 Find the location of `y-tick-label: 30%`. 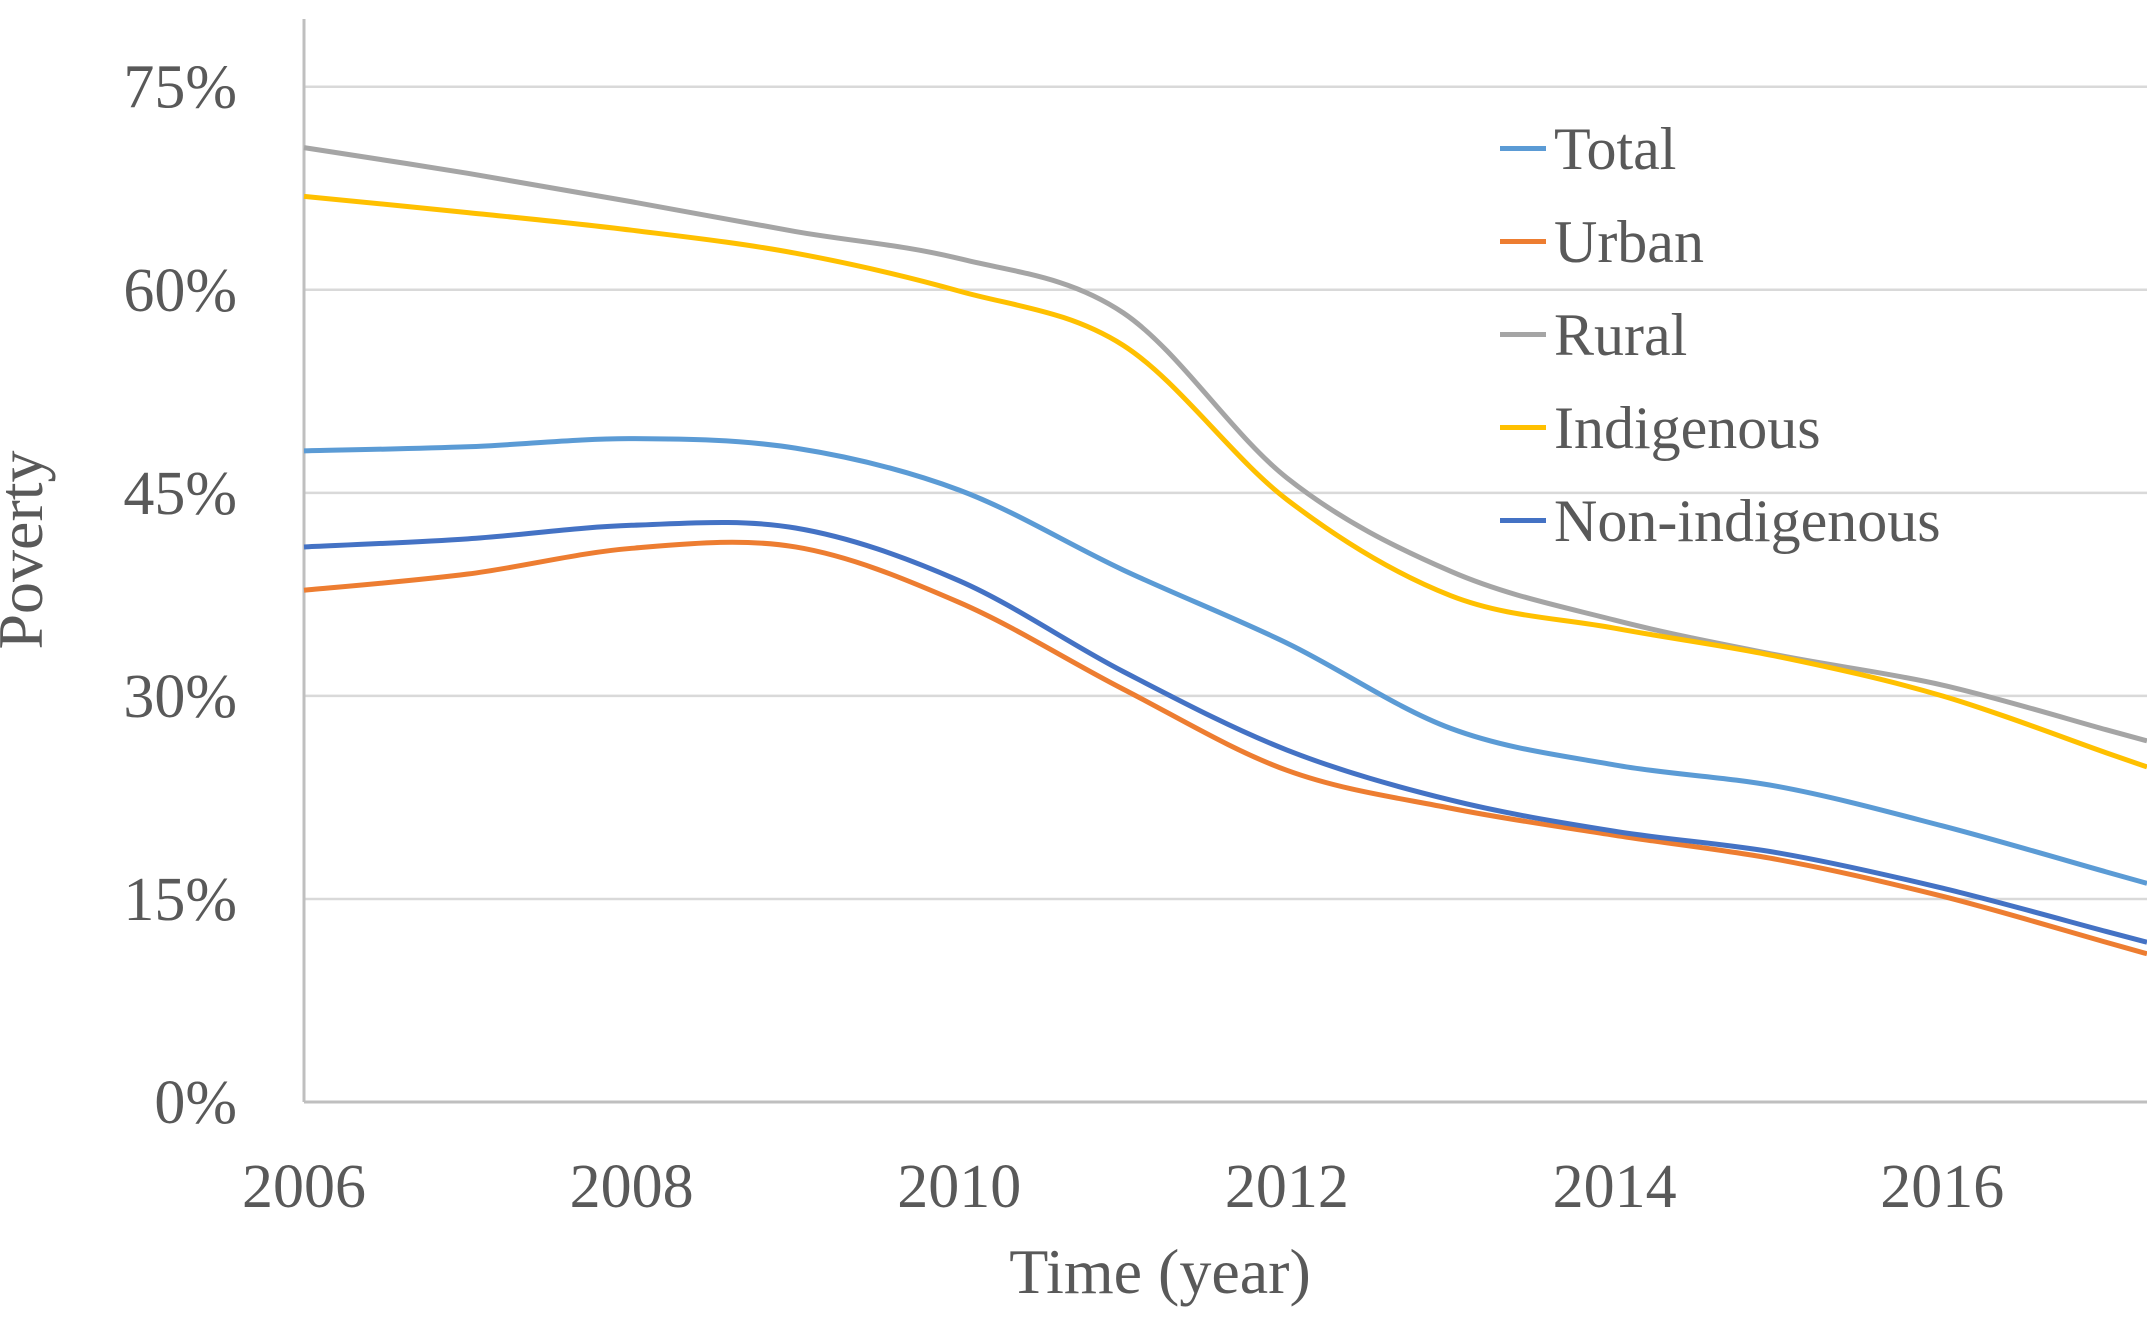

y-tick-label: 30% is located at coordinates (180, 697).